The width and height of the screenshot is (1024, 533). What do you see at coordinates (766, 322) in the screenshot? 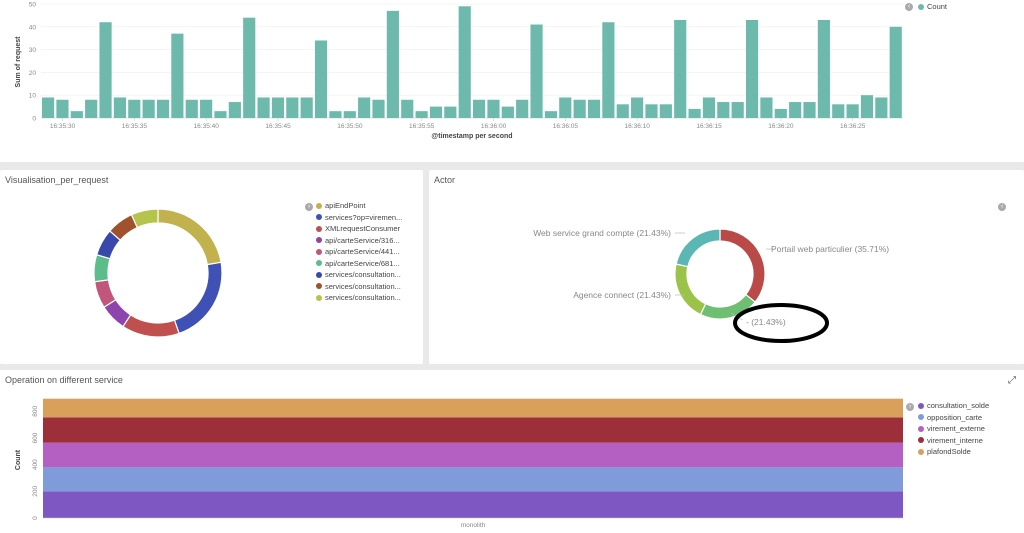
I see `actor-label-dash: - (21.43%)` at bounding box center [766, 322].